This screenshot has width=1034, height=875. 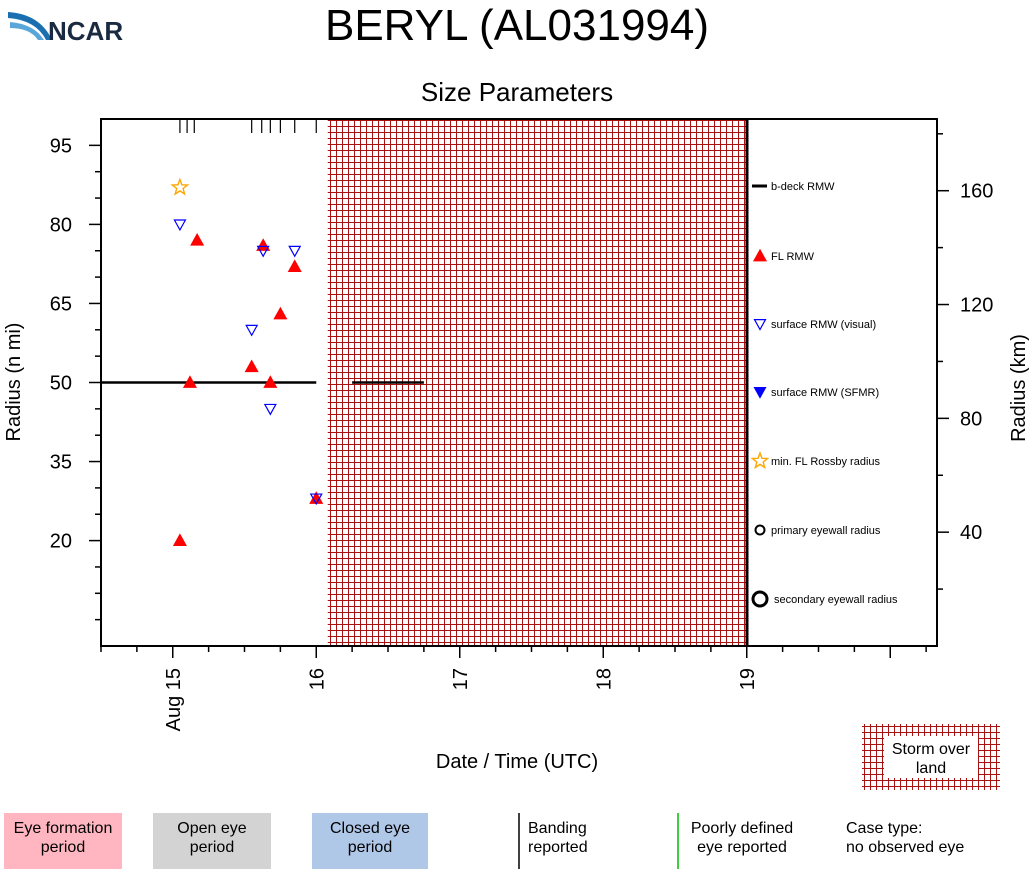 I want to click on legend-secondary-eyewall-radius-symbol, so click(x=760, y=599).